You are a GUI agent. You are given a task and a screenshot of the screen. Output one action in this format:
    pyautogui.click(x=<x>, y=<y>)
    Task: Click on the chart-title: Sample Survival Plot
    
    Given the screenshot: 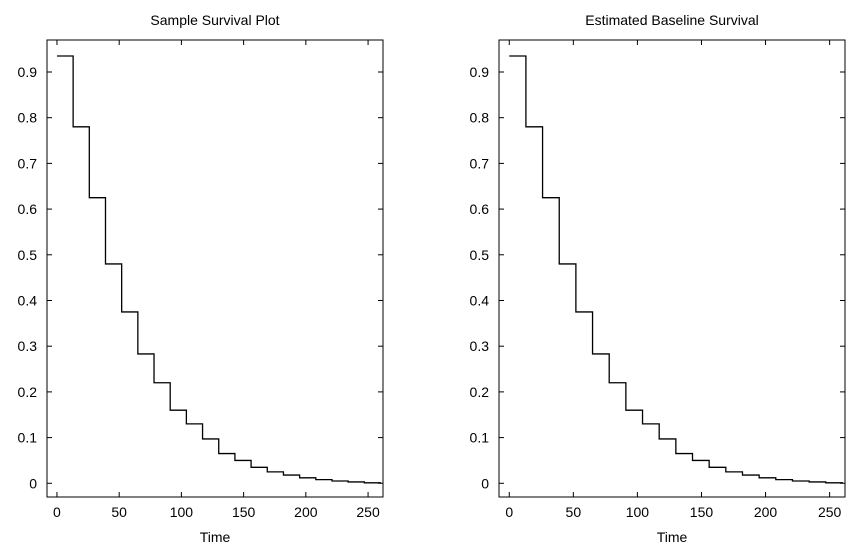 What is the action you would take?
    pyautogui.click(x=214, y=20)
    